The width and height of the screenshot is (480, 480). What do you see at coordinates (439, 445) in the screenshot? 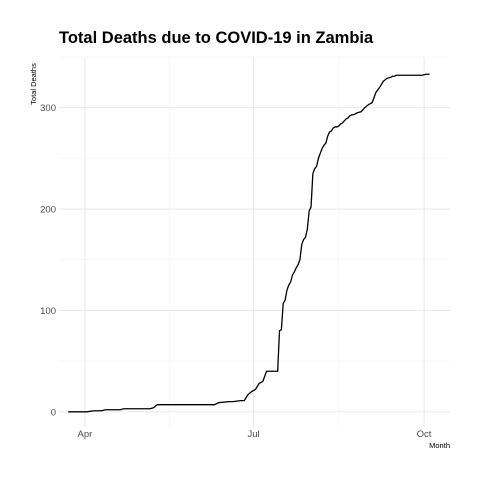
I see `x-axis-label: Month` at bounding box center [439, 445].